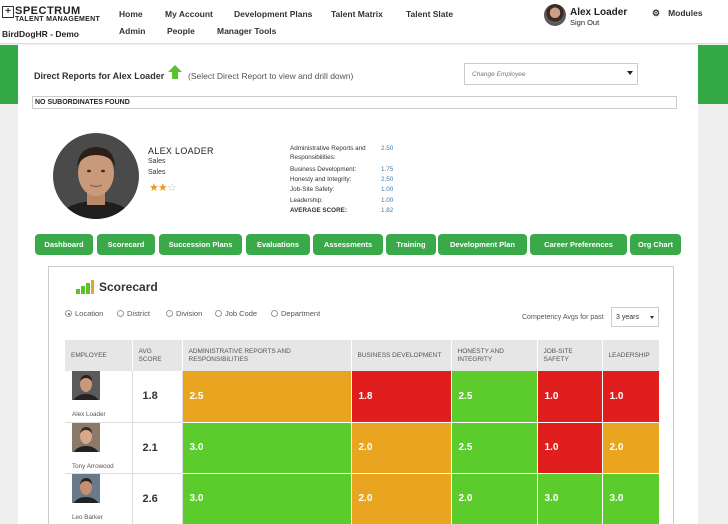  I want to click on tab-org-chart: Org Chart, so click(655, 244).